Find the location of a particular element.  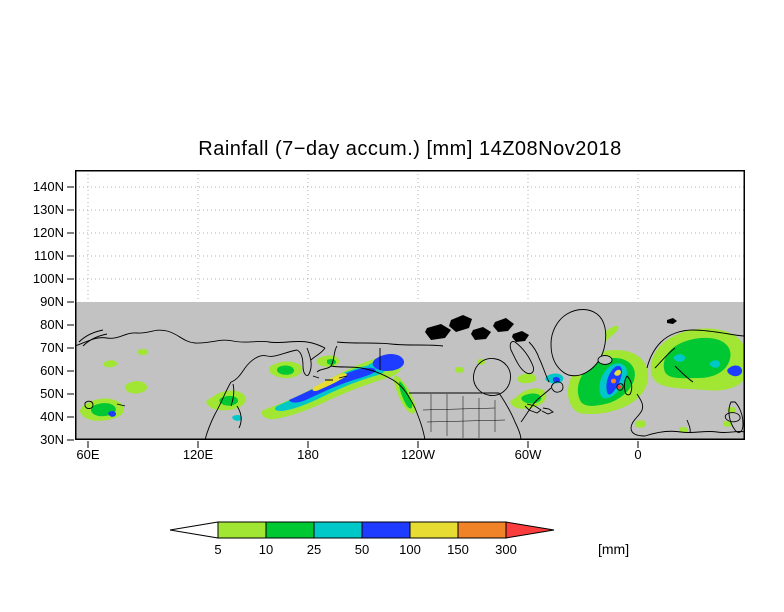

colorbar-level-label: 5 is located at coordinates (217, 549).